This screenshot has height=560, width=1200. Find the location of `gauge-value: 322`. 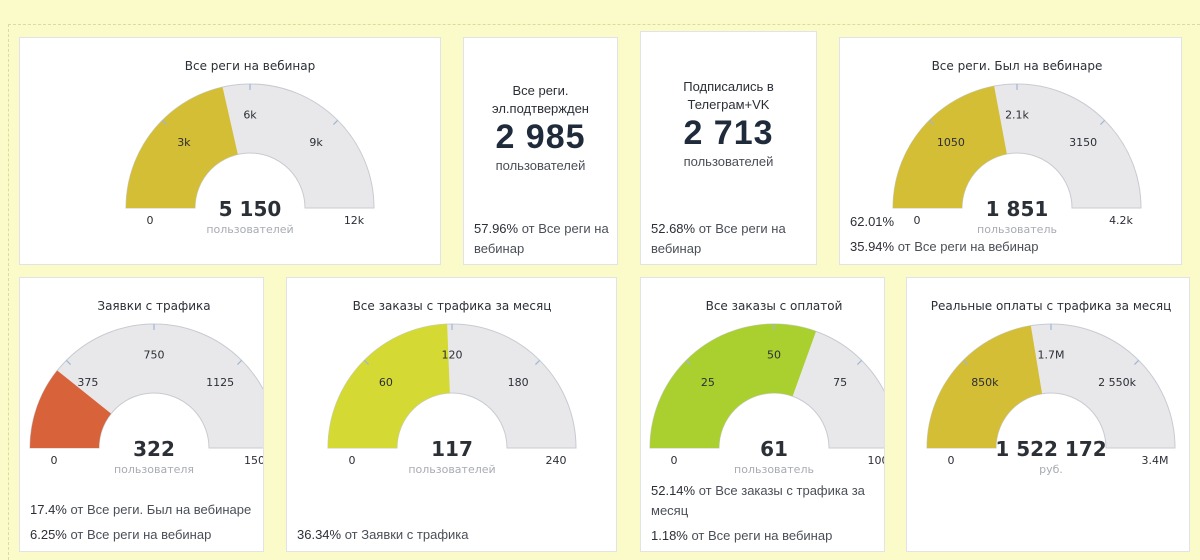

gauge-value: 322 is located at coordinates (154, 449).